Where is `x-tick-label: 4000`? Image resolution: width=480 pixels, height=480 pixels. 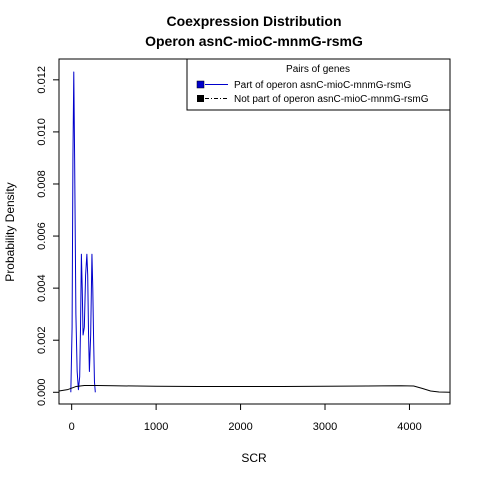
x-tick-label: 4000 is located at coordinates (409, 427).